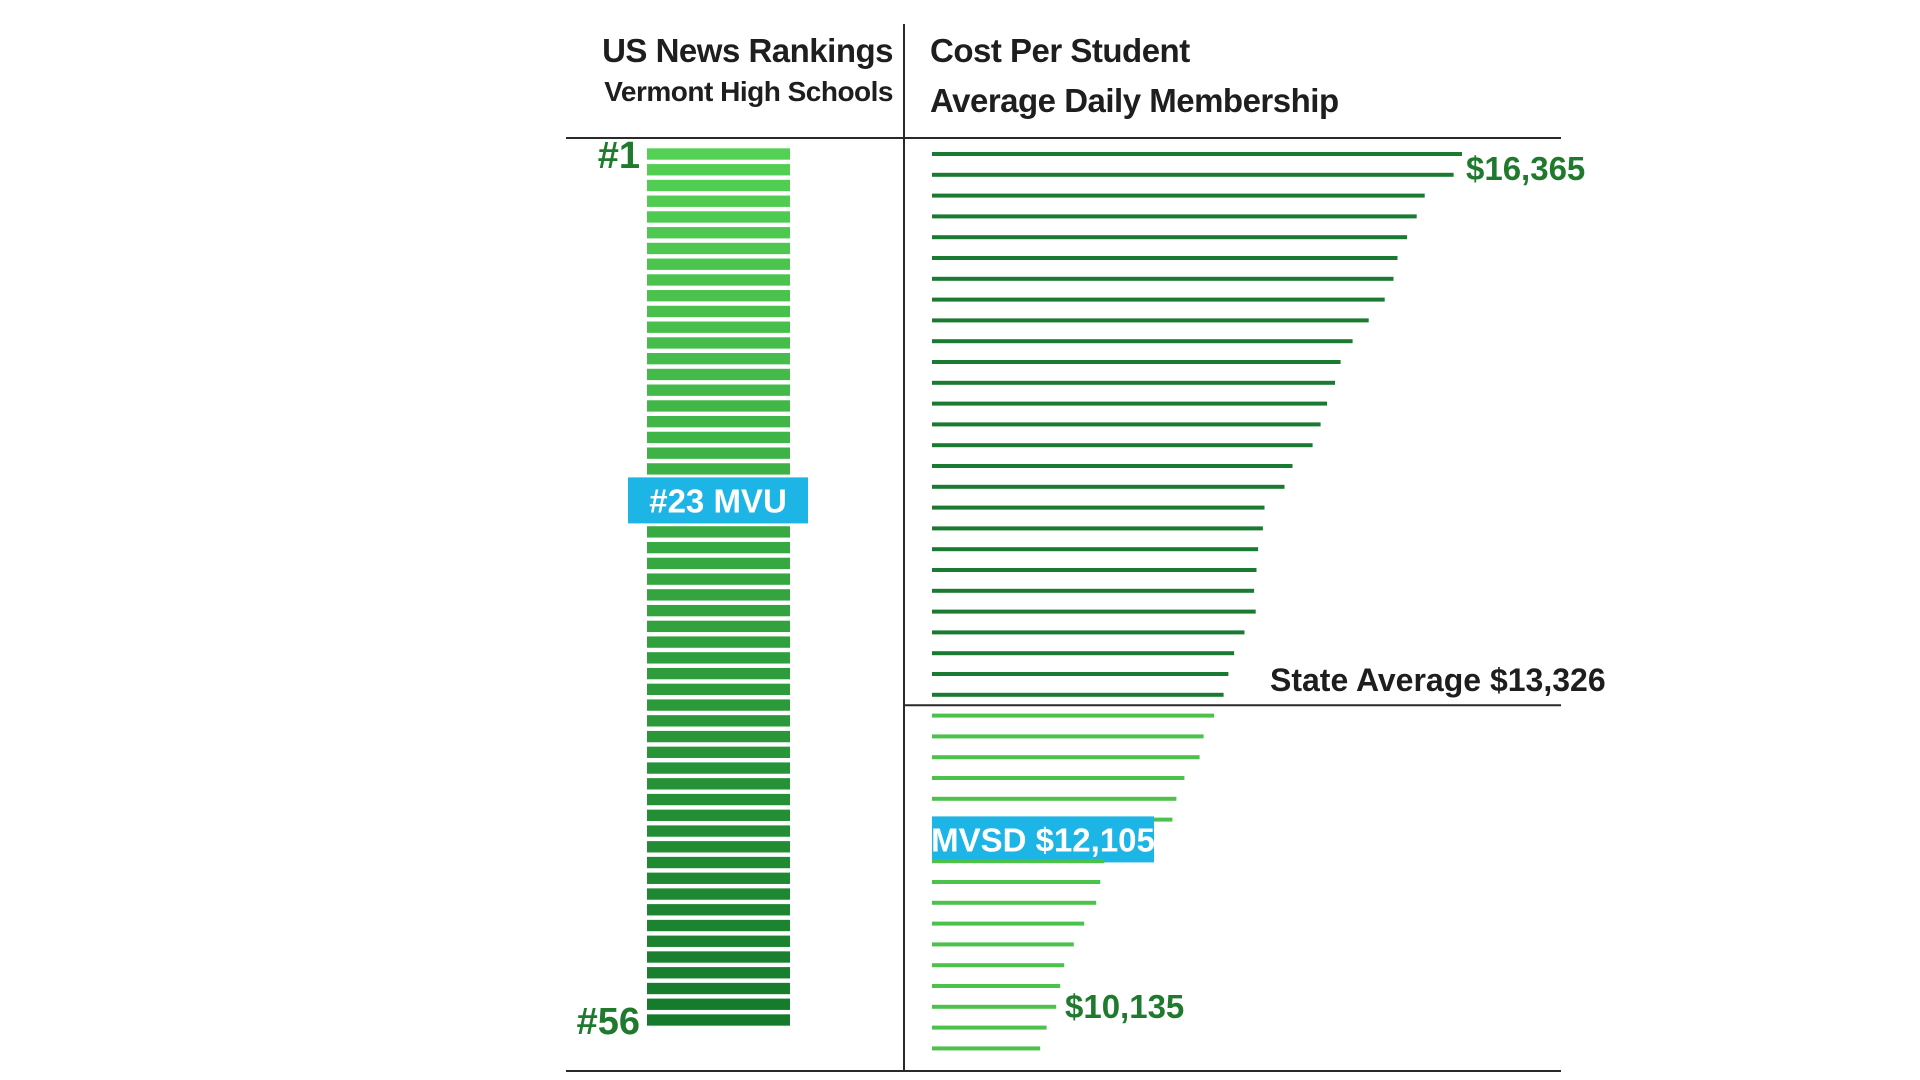  I want to click on rank-highlight-label: #23 MVU, so click(718, 500).